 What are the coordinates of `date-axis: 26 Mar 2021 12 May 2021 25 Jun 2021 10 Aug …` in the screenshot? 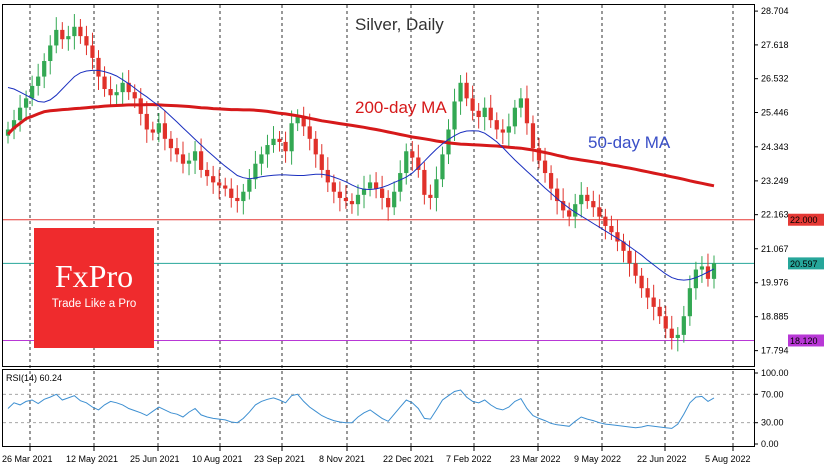 It's located at (376, 455).